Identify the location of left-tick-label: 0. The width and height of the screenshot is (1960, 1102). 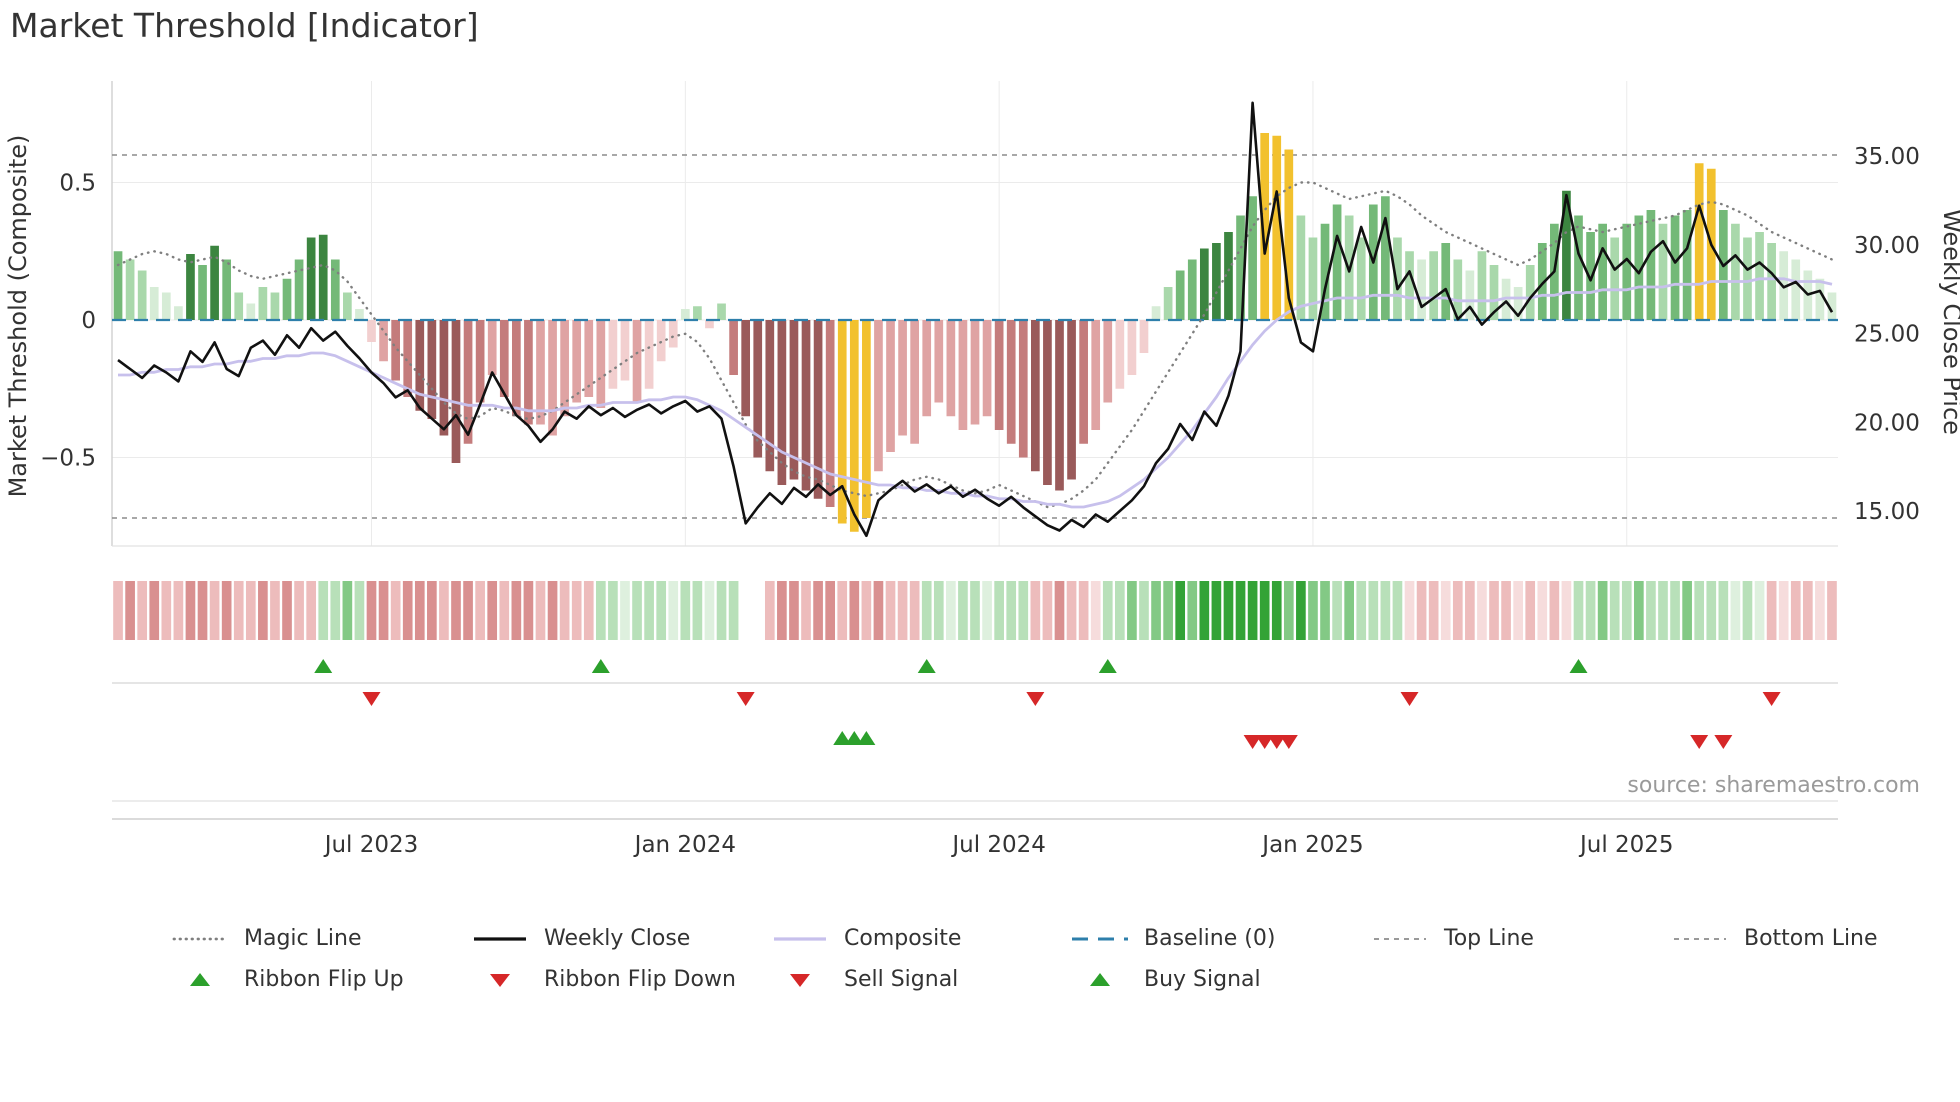
(88, 321).